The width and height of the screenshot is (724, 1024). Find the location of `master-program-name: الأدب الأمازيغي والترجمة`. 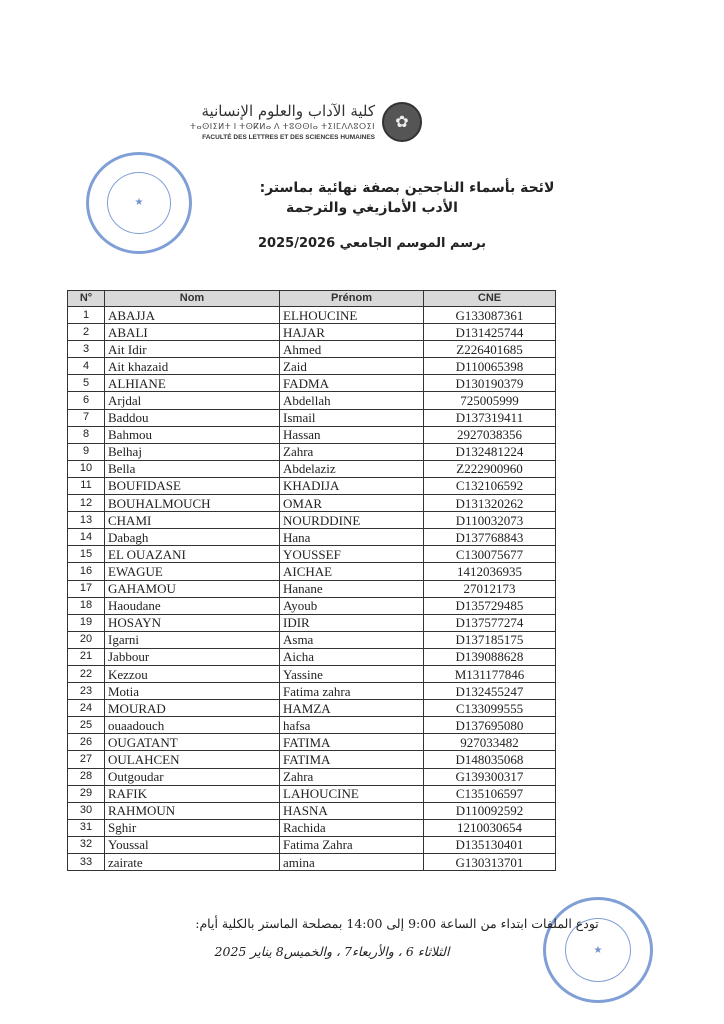

master-program-name: الأدب الأمازيغي والترجمة is located at coordinates (372, 208).